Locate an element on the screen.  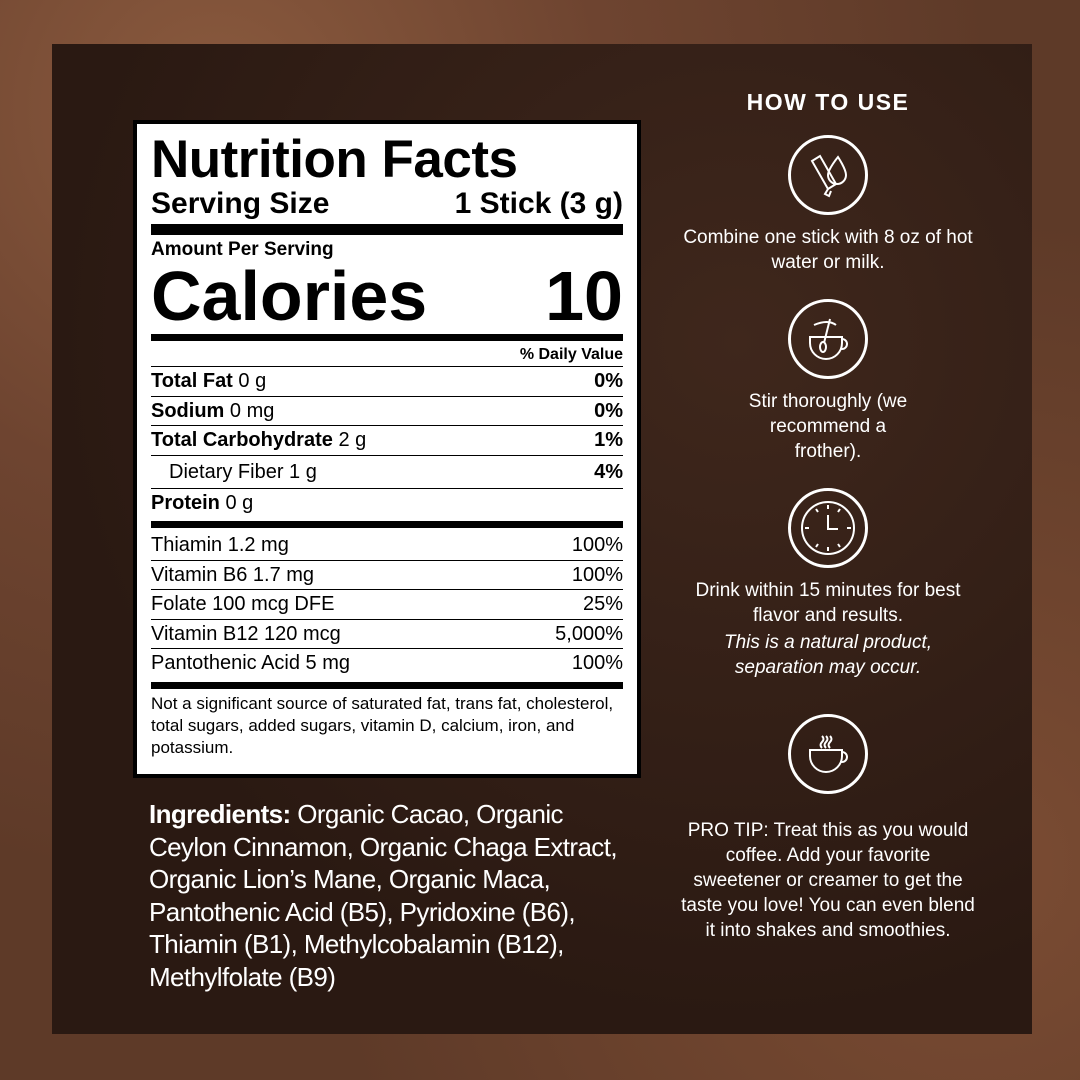
calories-value: 10 is located at coordinates (584, 296).